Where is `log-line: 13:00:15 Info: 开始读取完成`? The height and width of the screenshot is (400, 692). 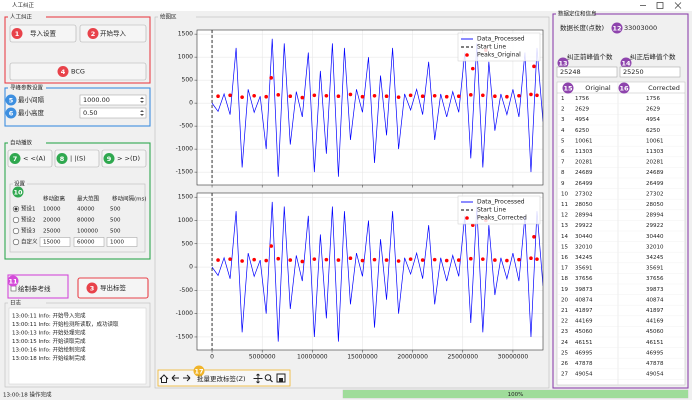 log-line: 13:00:15 Info: 开始读取完成 is located at coordinates (49, 341).